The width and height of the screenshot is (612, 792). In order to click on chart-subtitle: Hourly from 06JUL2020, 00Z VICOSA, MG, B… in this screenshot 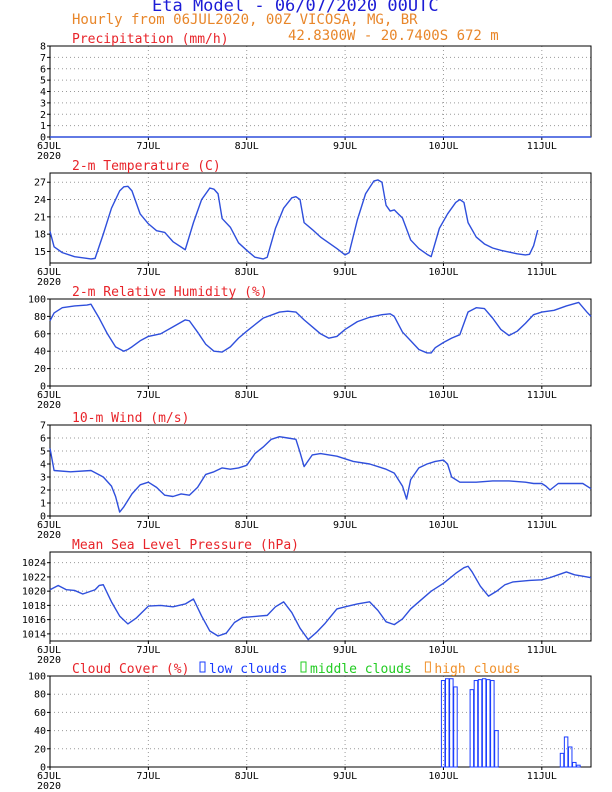, I will do `click(245, 20)`.